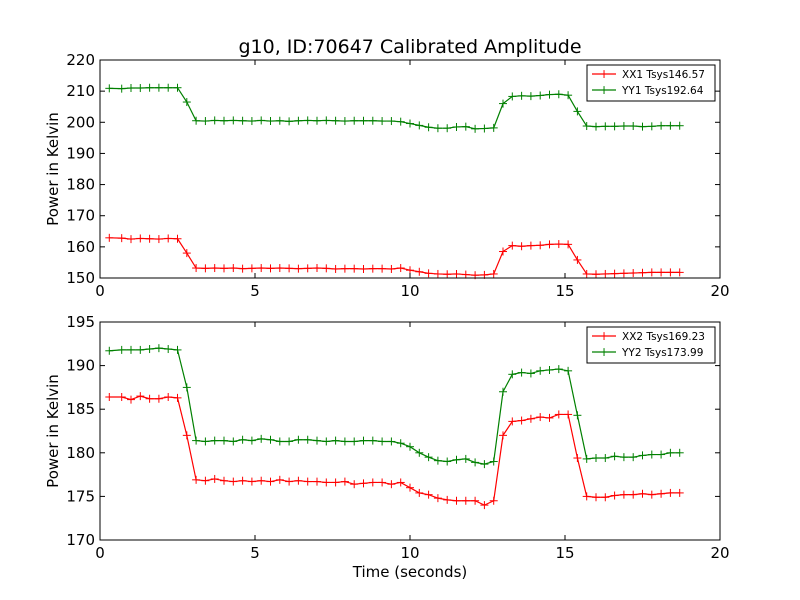 Image resolution: width=800 pixels, height=600 pixels. I want to click on y-tick-label: 170, so click(80, 540).